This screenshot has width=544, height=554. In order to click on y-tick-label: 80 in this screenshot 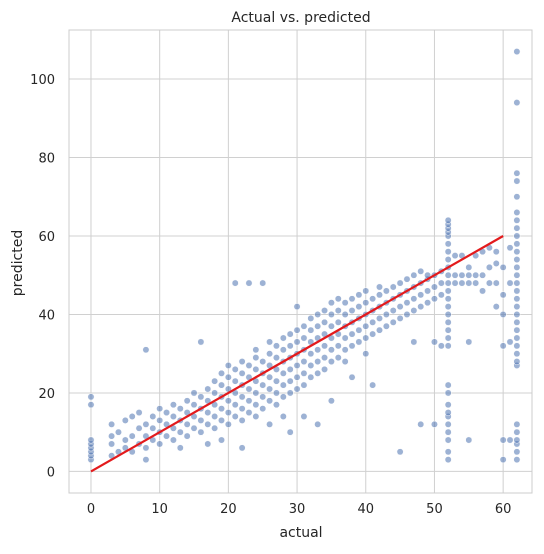, I will do `click(46, 159)`.